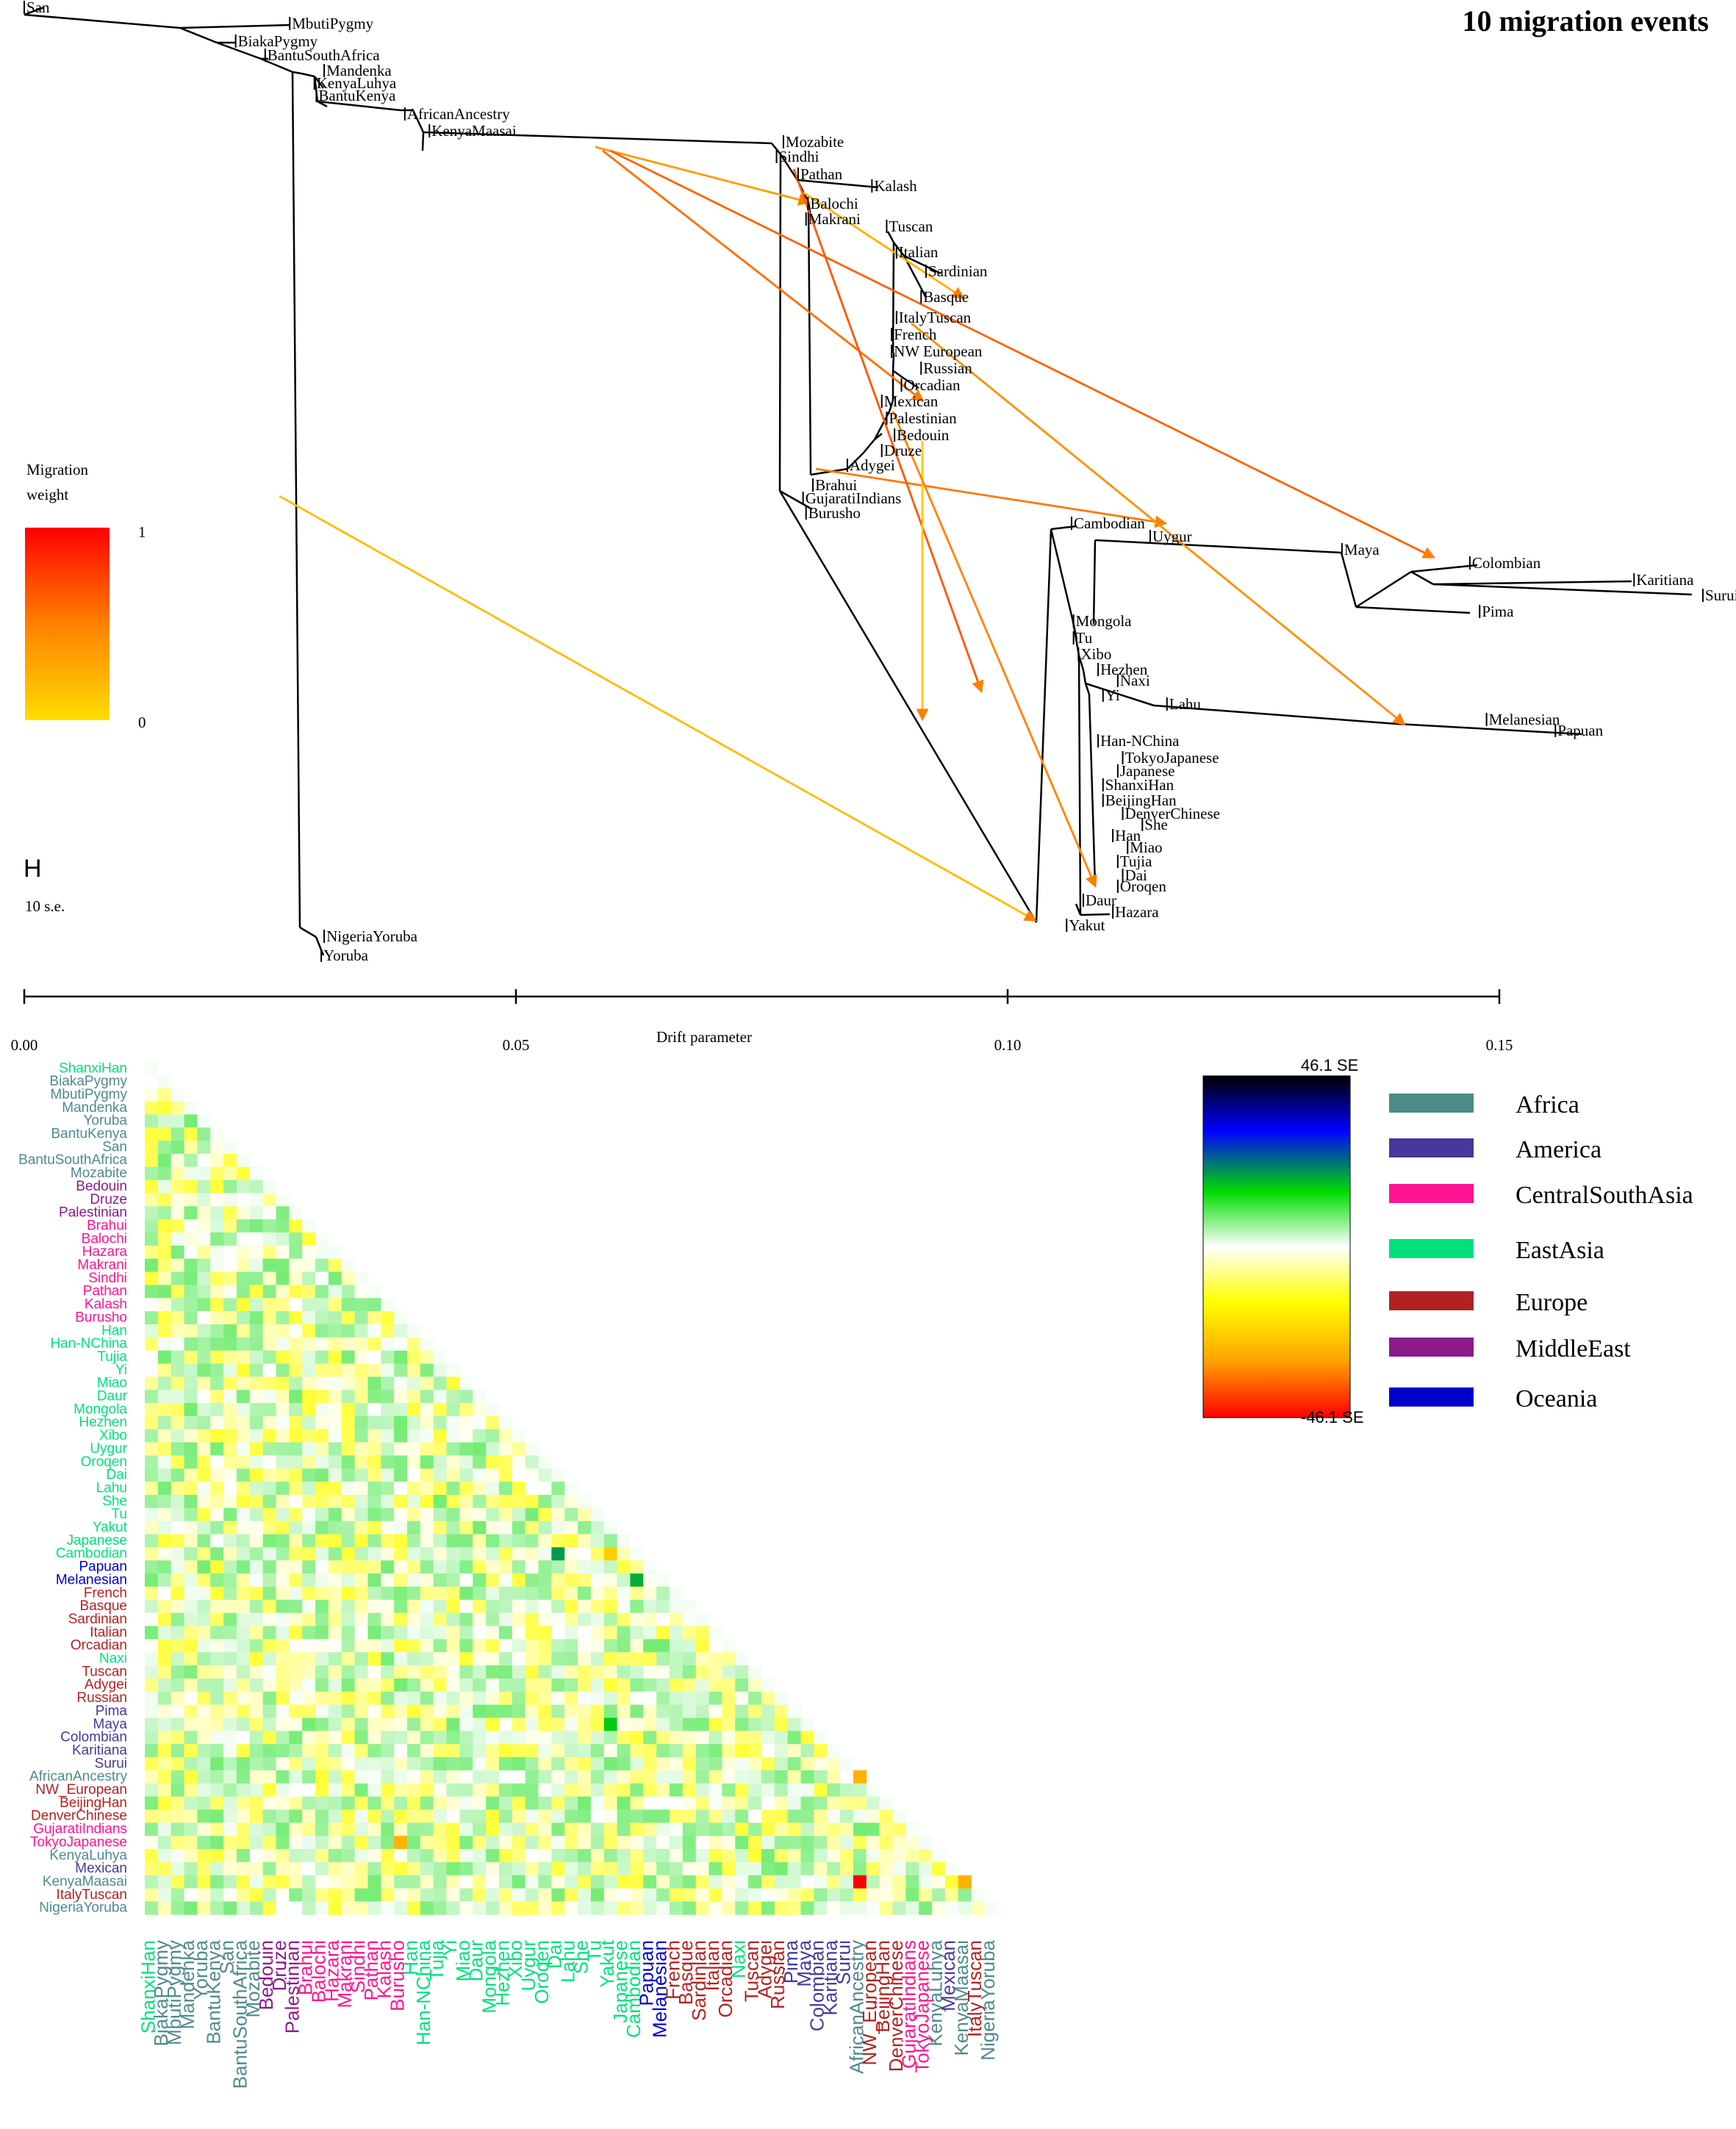 This screenshot has height=2129, width=1736. I want to click on tip-label: TokyoJapanese, so click(1172, 757).